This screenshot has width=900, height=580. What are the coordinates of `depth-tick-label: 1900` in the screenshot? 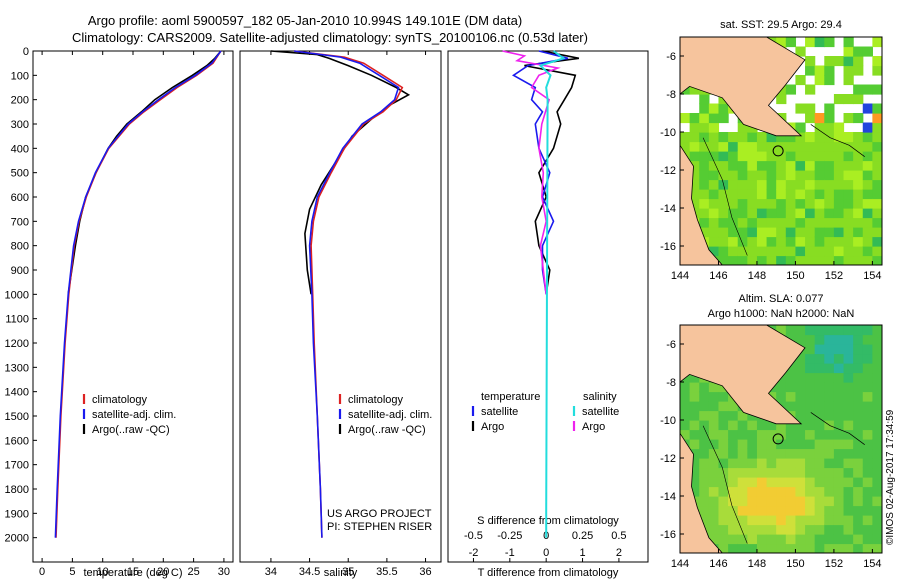 It's located at (17, 514).